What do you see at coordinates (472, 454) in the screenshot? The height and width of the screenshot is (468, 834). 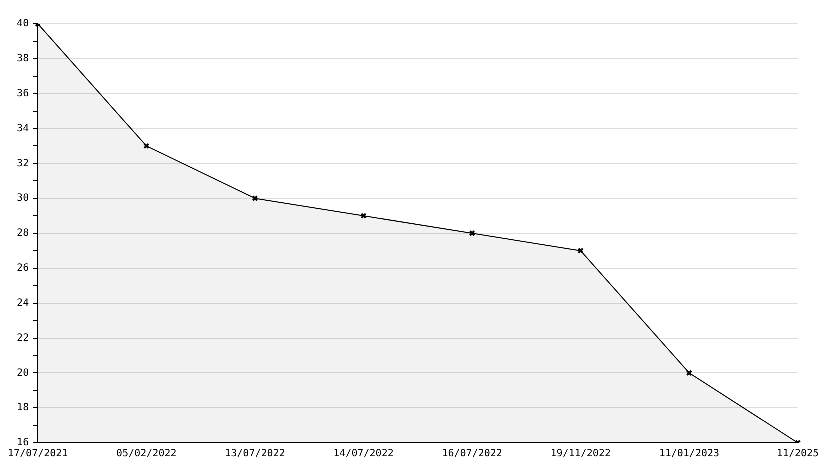 I see `x-tick-label: 16/07/2022` at bounding box center [472, 454].